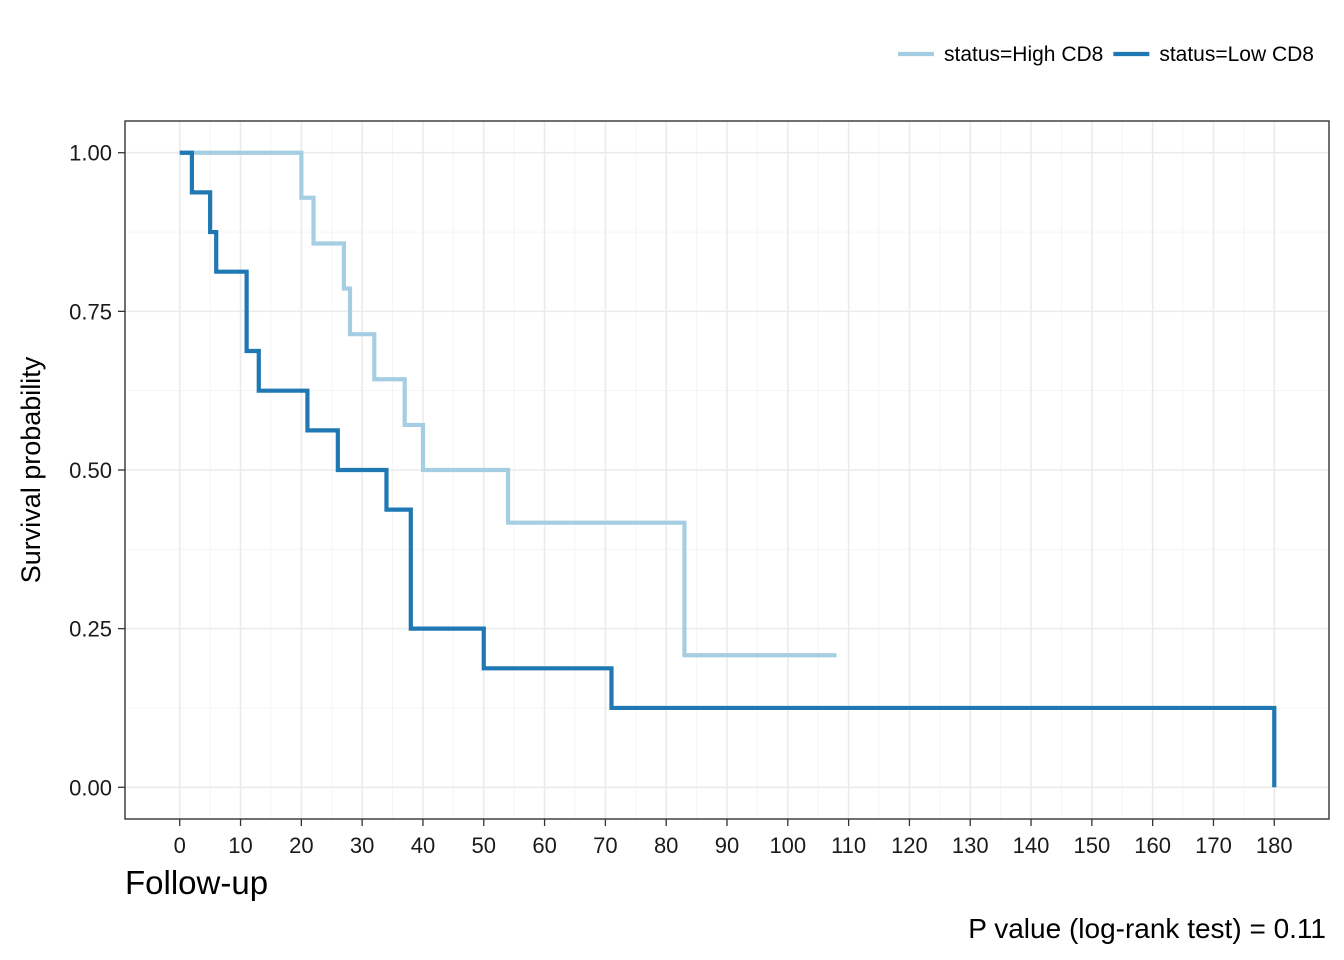 Image resolution: width=1344 pixels, height=960 pixels. Describe the element at coordinates (196, 882) in the screenshot. I see `x-axis-title: Follow-up` at that location.